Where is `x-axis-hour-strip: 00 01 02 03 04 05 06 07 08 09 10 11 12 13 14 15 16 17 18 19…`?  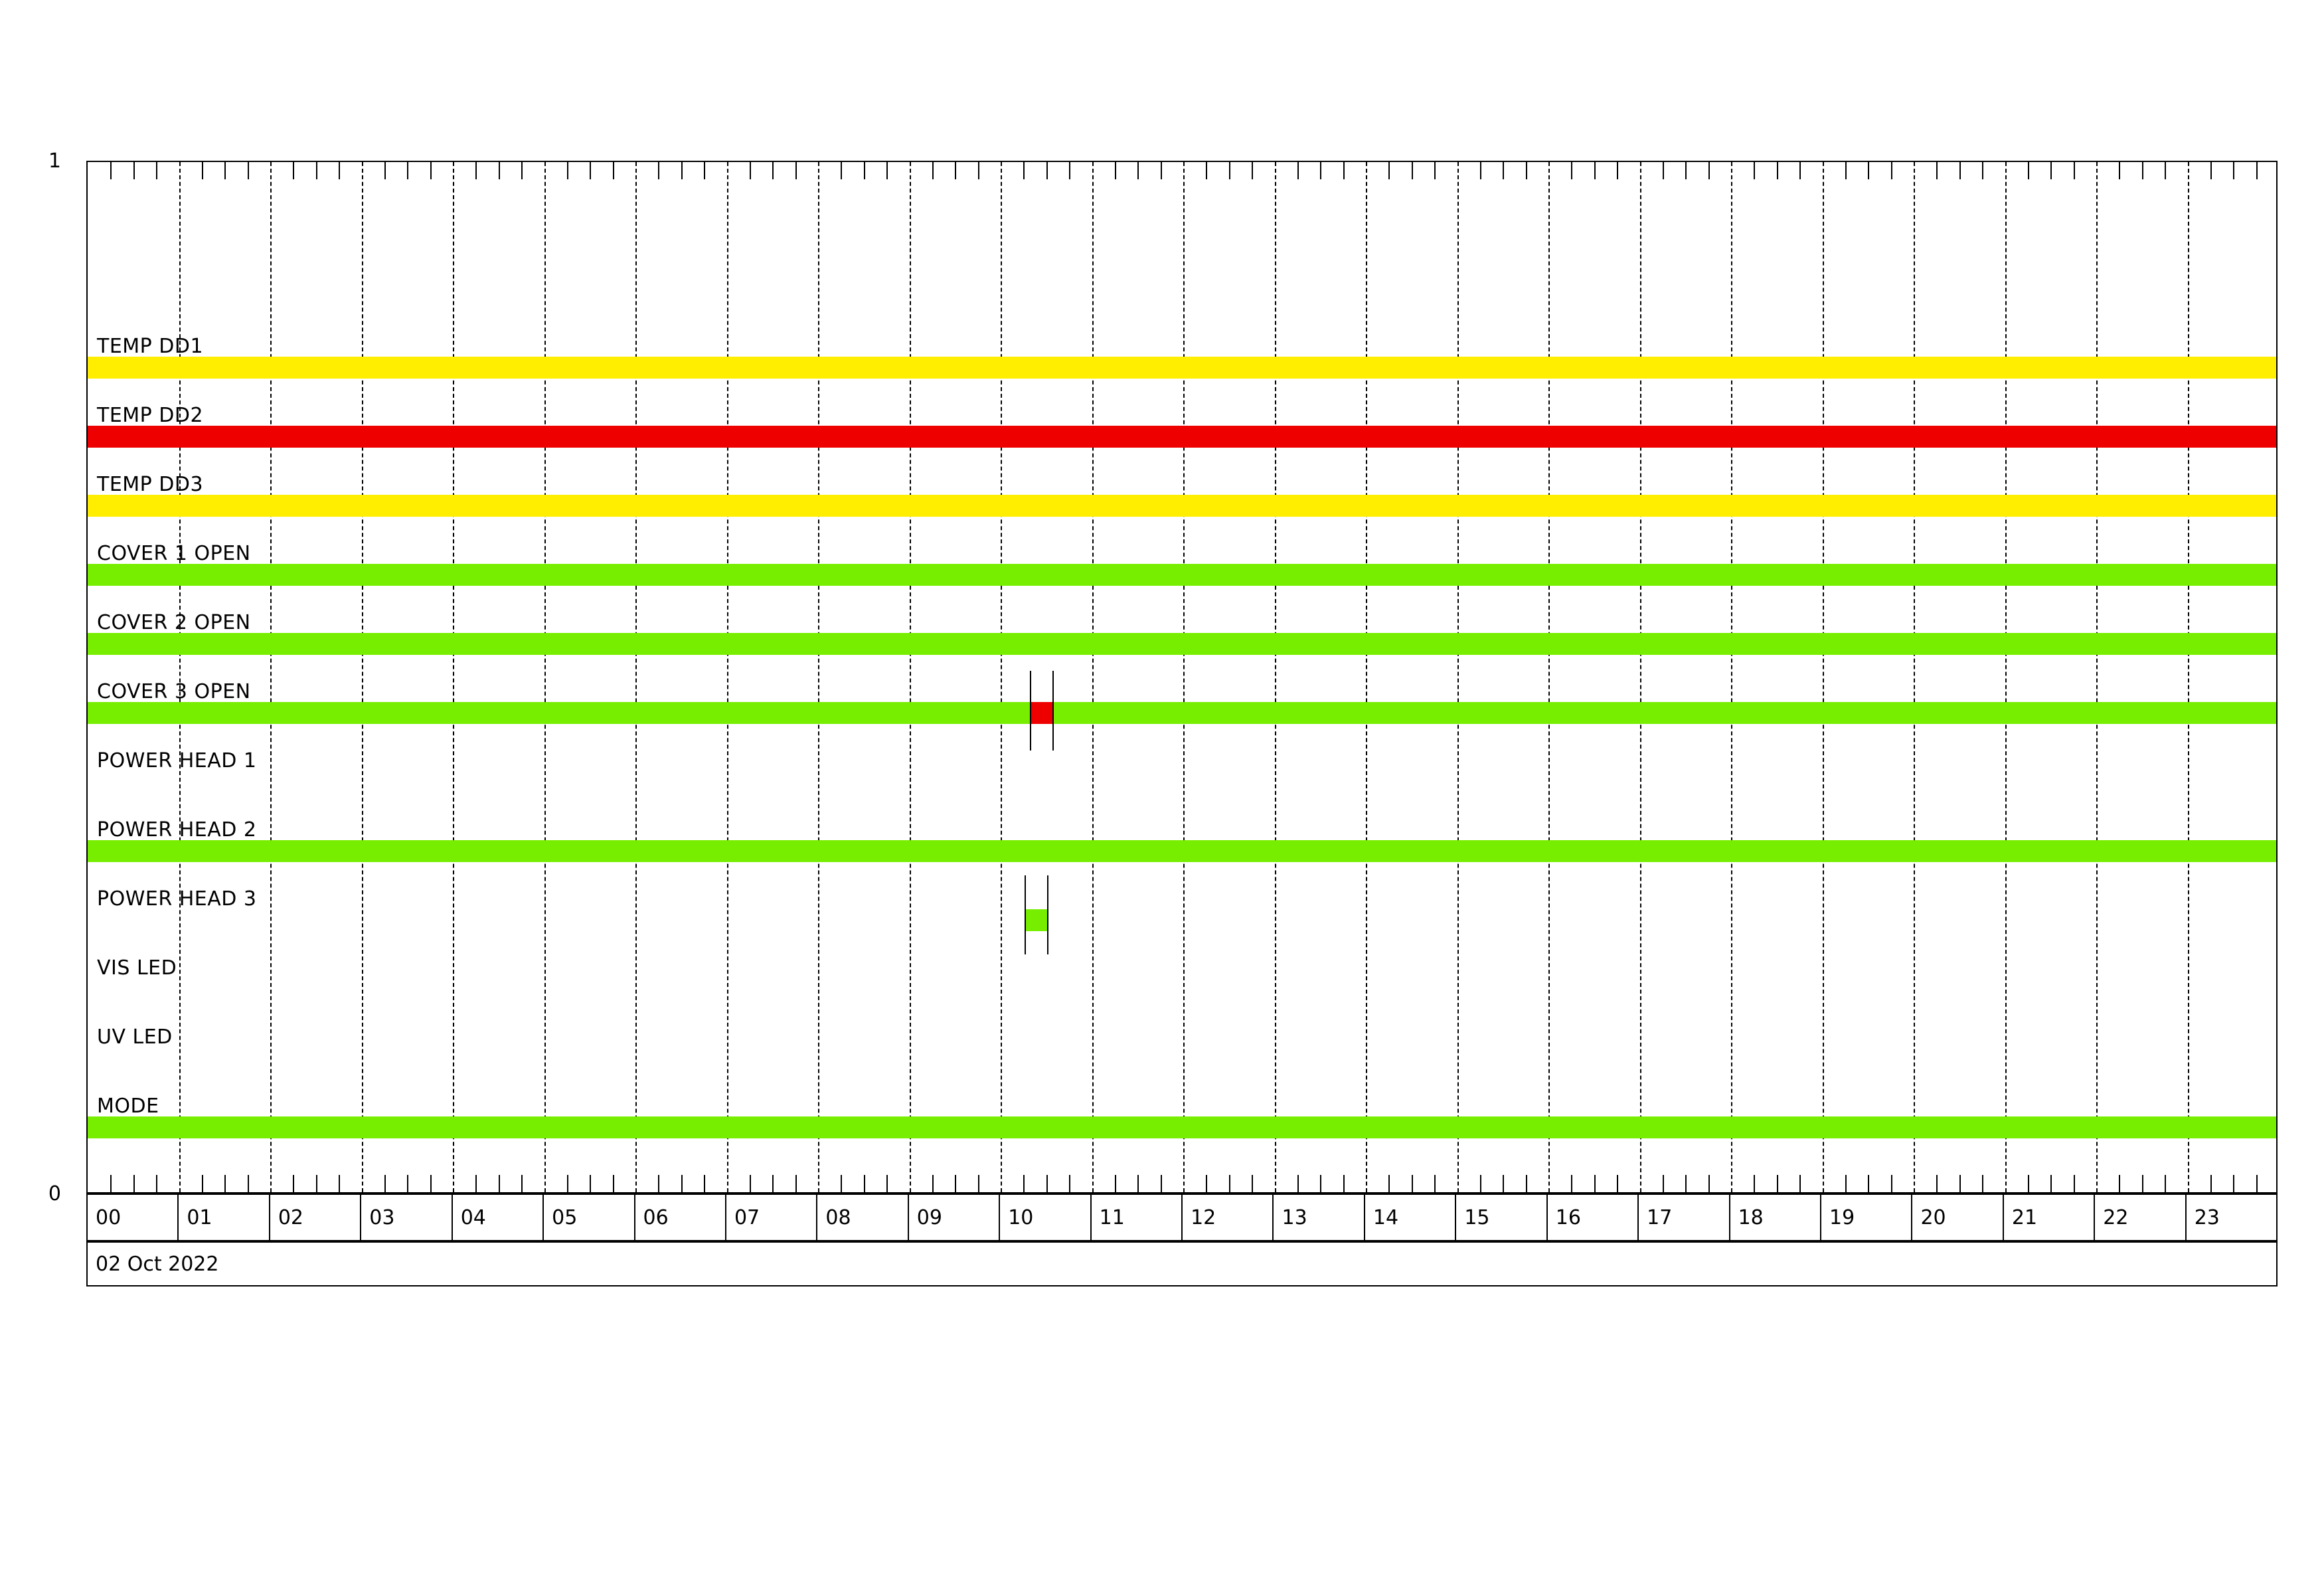 x-axis-hour-strip: 00 01 02 03 04 05 06 07 08 09 10 11 12 13 14 15 16 17 18 19… is located at coordinates (1182, 1217).